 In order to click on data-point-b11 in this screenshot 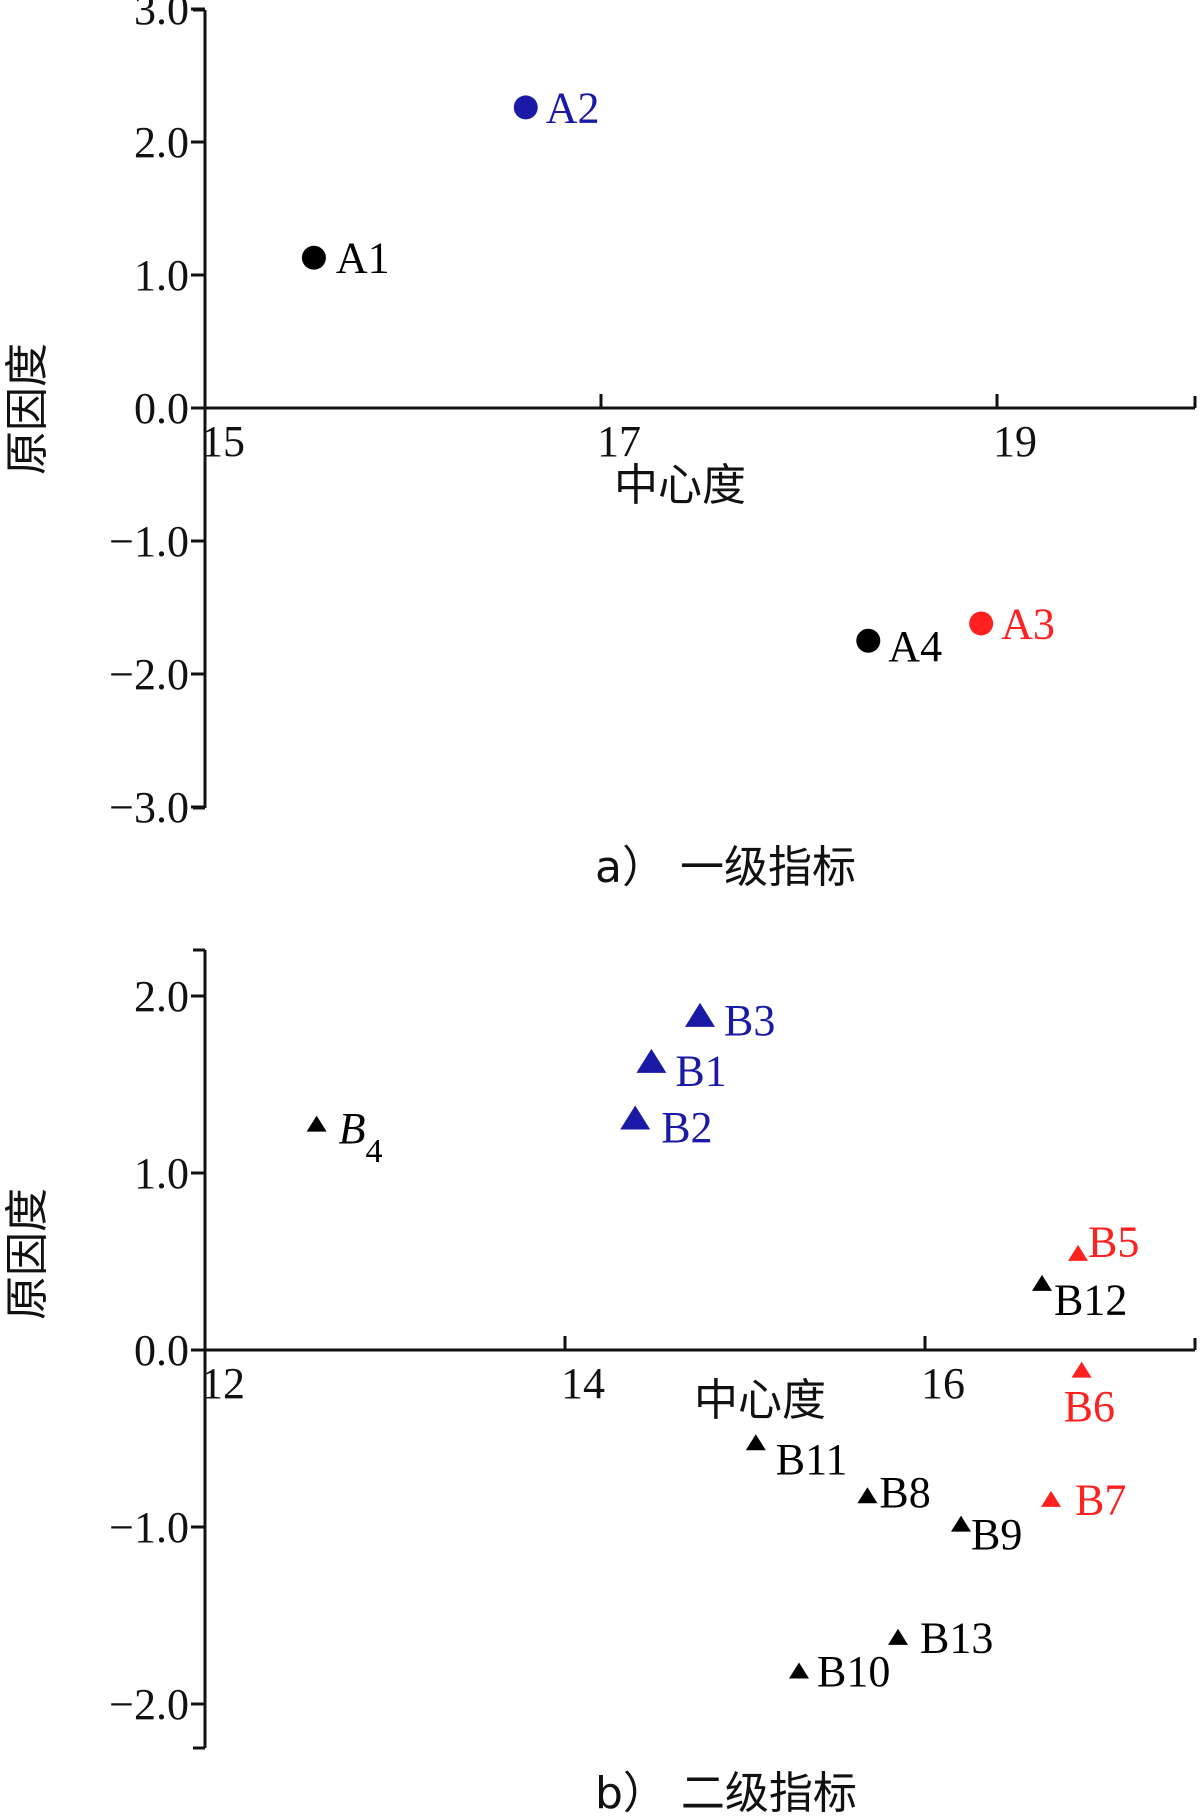, I will do `click(755, 1442)`.